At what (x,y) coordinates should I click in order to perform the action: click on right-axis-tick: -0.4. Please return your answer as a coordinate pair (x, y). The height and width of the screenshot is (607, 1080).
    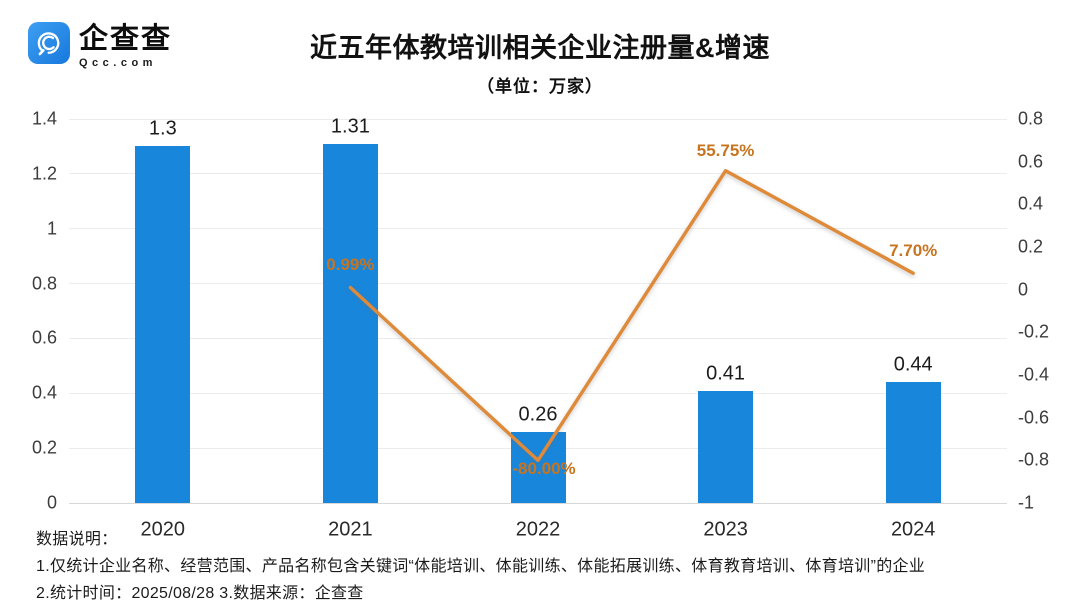
    Looking at the image, I should click on (1034, 374).